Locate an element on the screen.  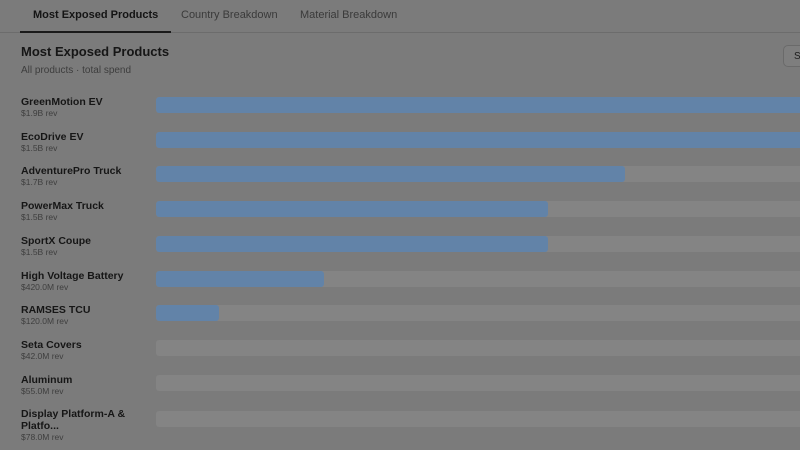
product-revenue: $42.0M rev is located at coordinates (42, 355).